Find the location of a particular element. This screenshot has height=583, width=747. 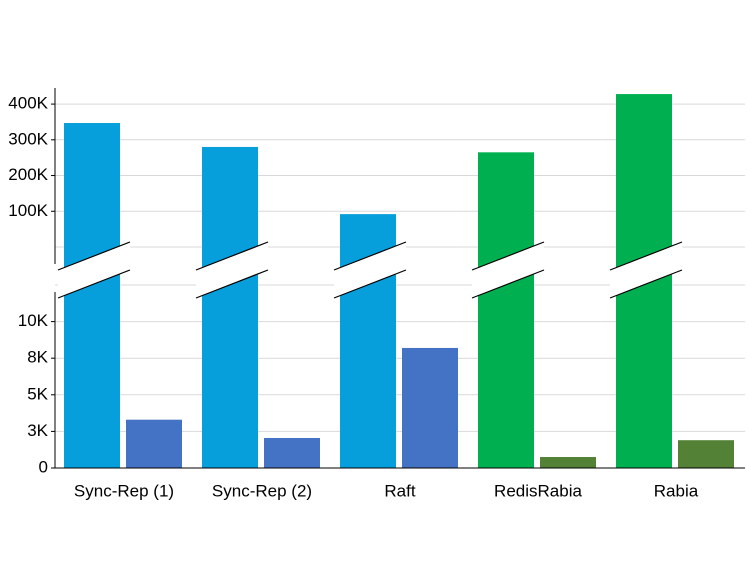

y-tick-label: 400K is located at coordinates (28, 103).